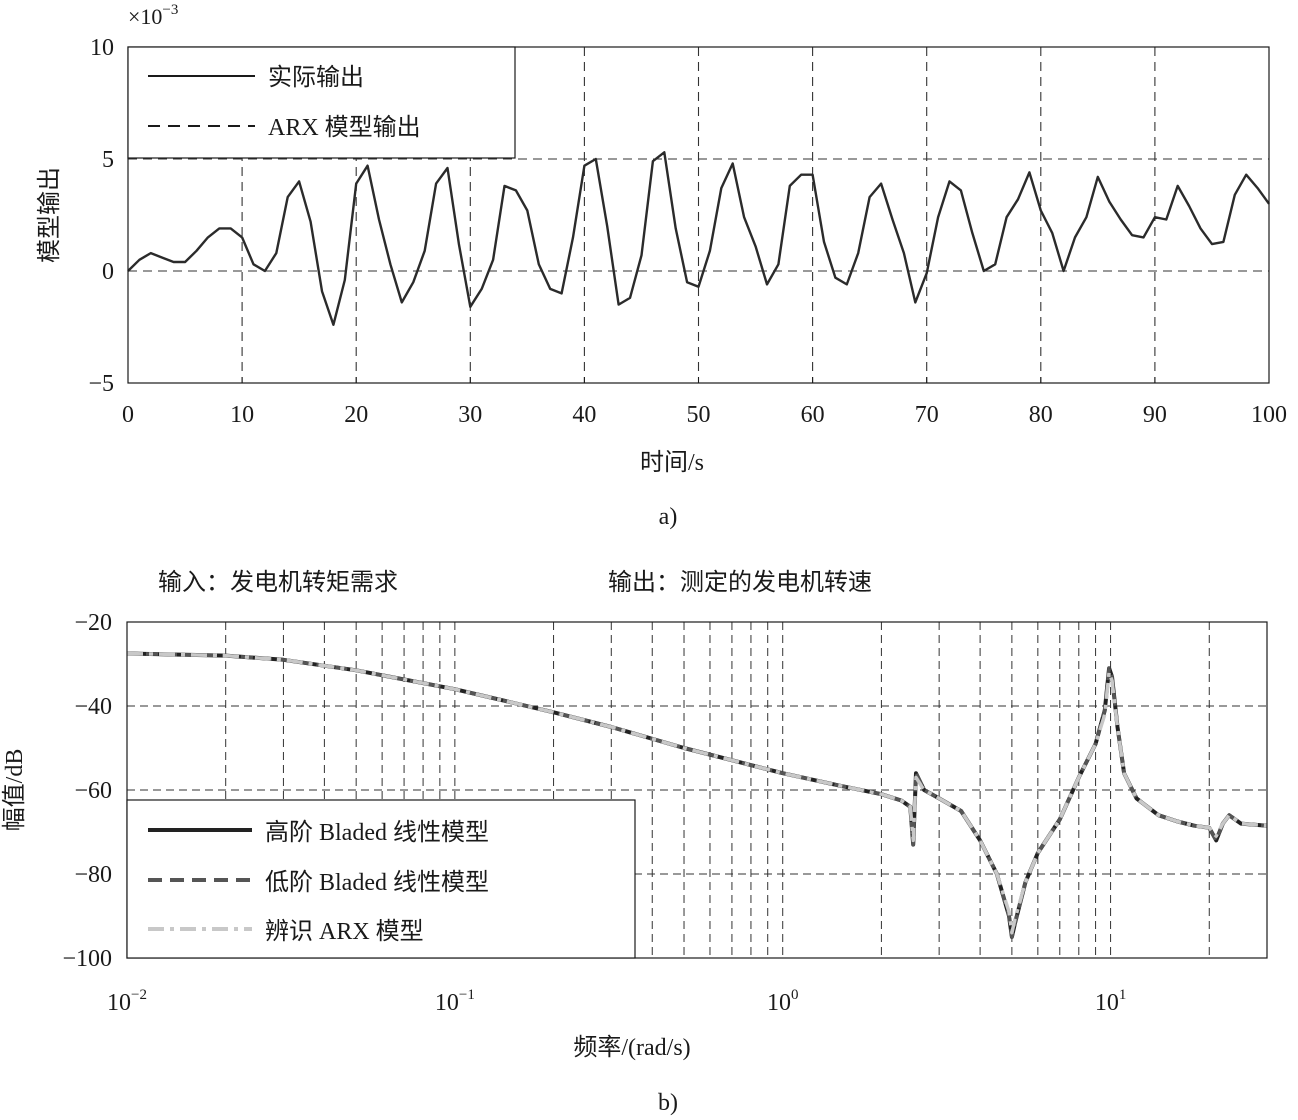  I want to click on panel-b-y-tick-label: −60, so click(93, 791).